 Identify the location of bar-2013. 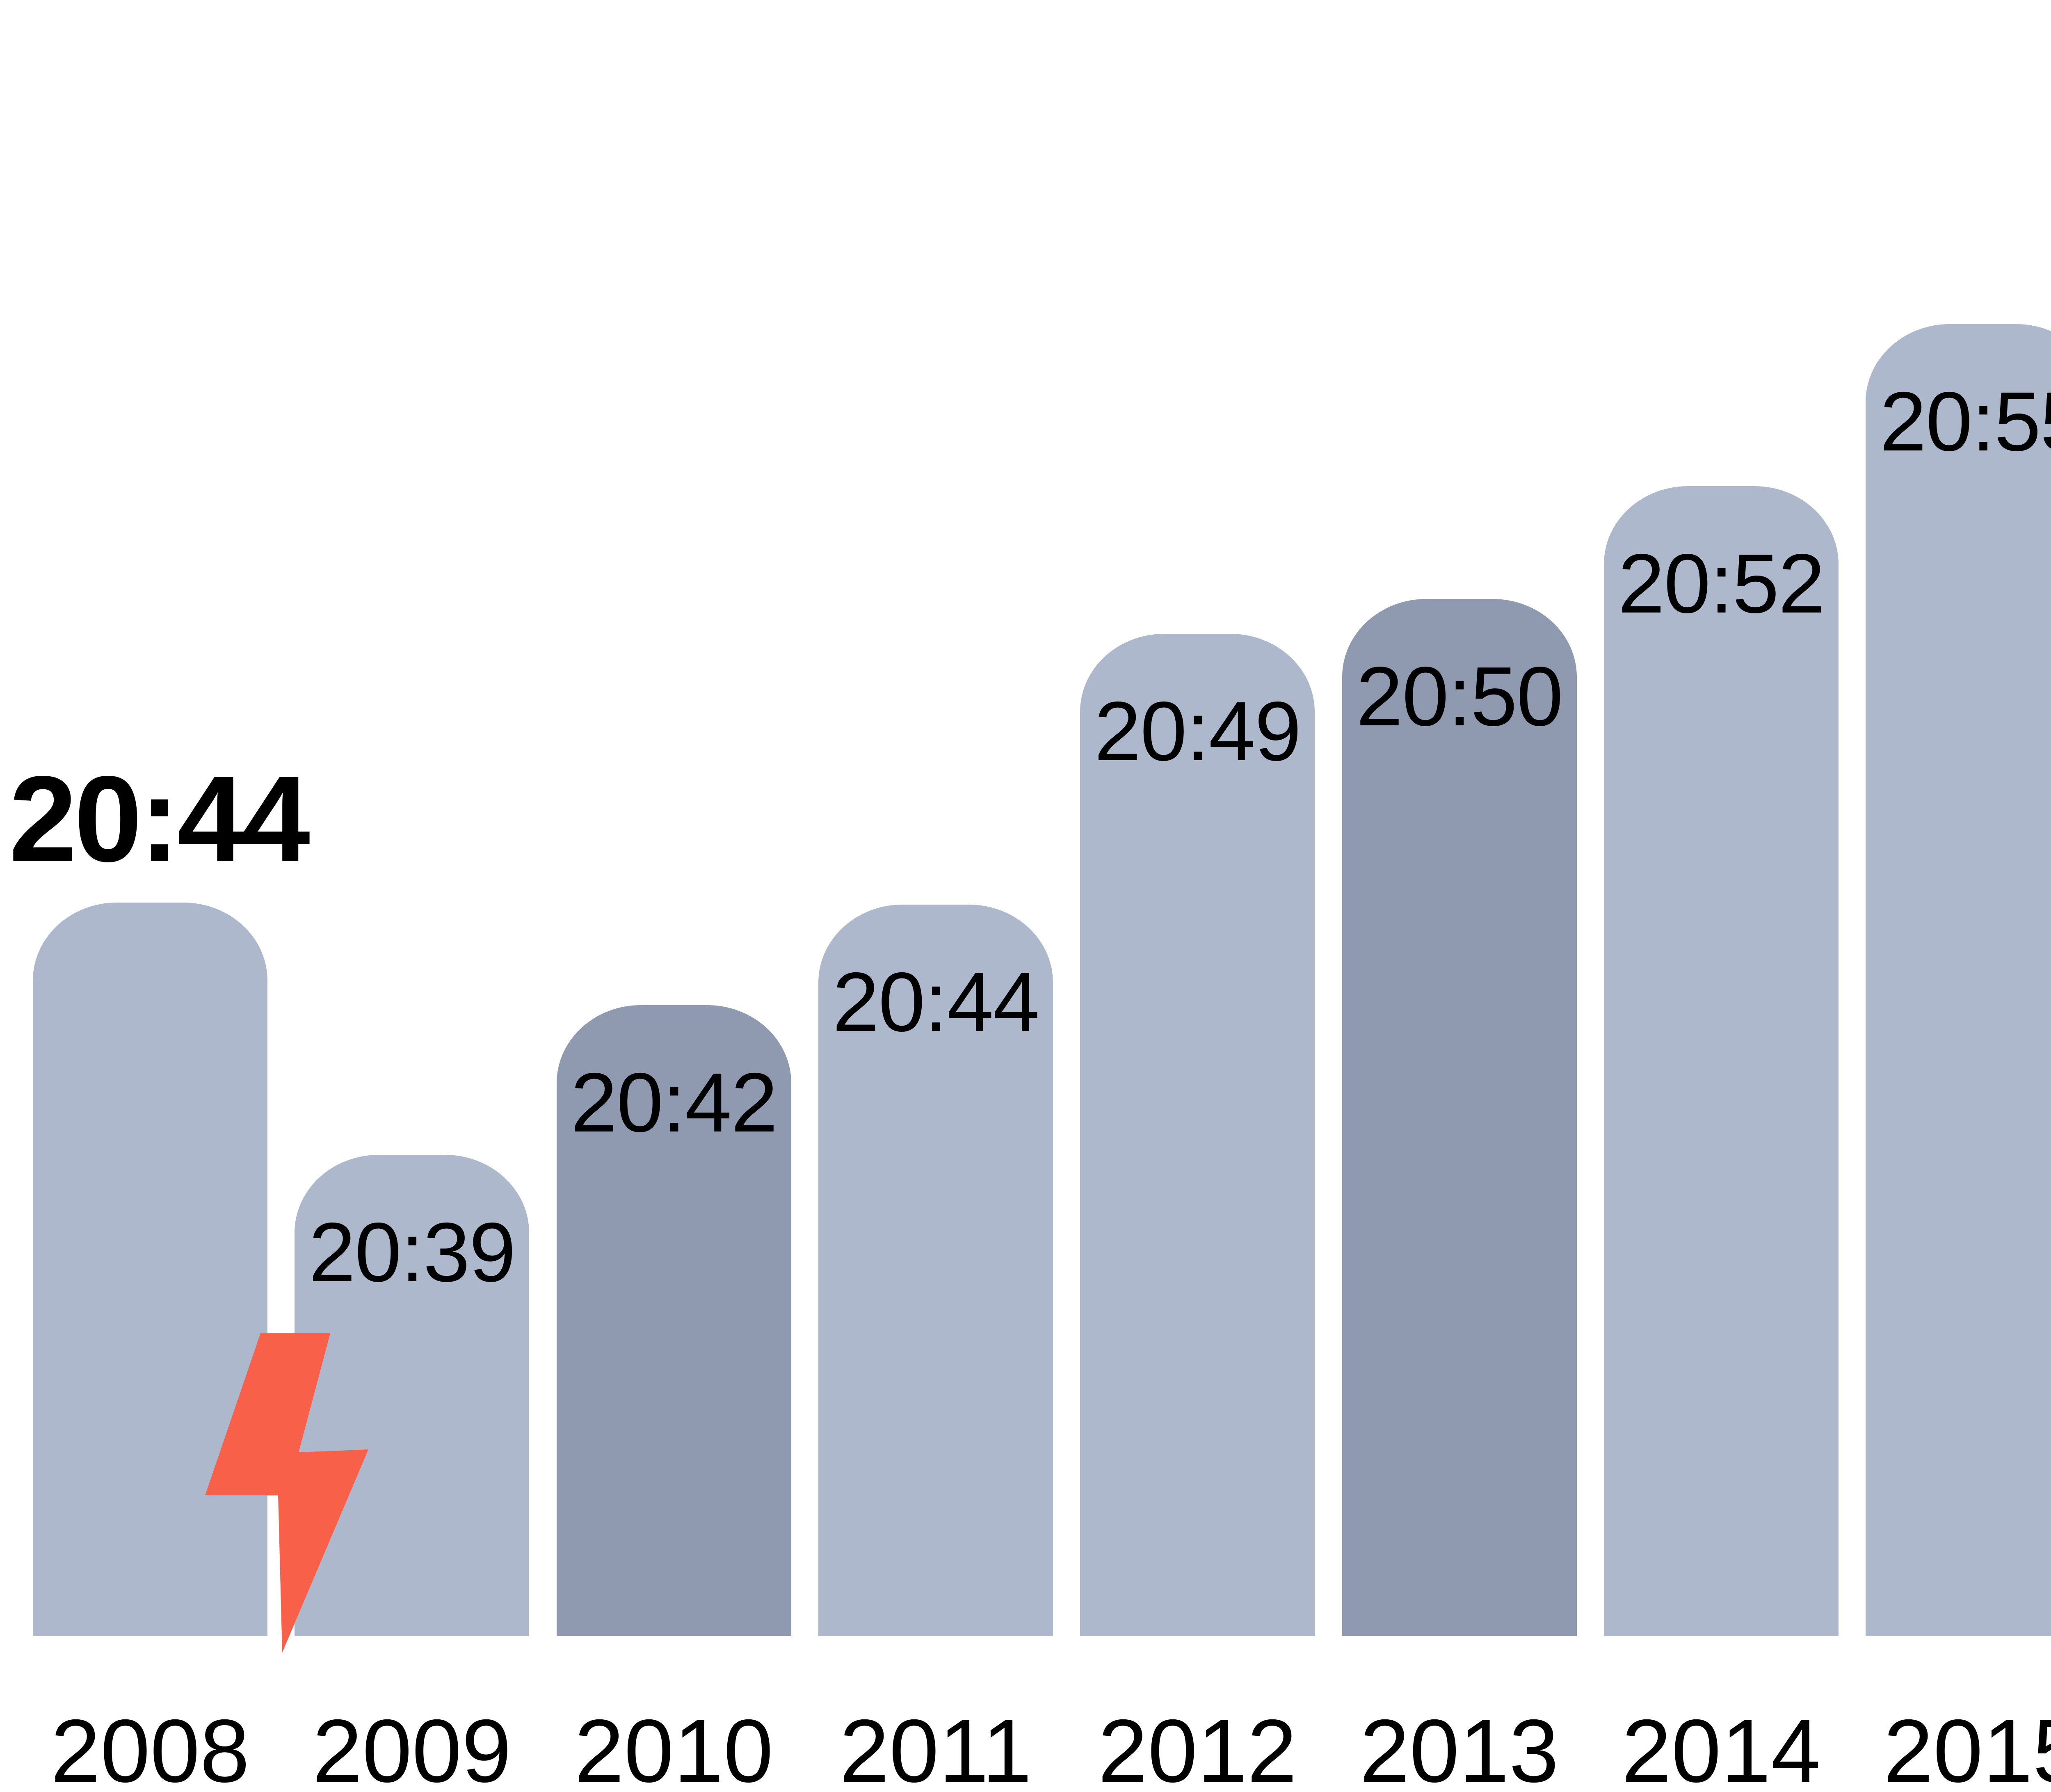
(1459, 1117).